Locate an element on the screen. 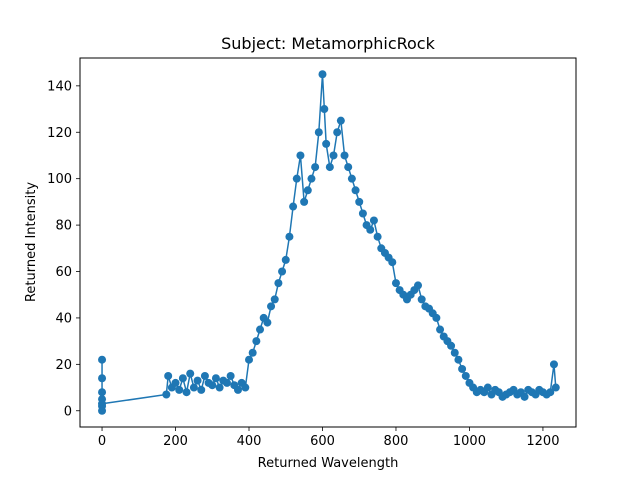 Image resolution: width=640 pixels, height=480 pixels. y-axis-label: Returned Intensity is located at coordinates (31, 242).